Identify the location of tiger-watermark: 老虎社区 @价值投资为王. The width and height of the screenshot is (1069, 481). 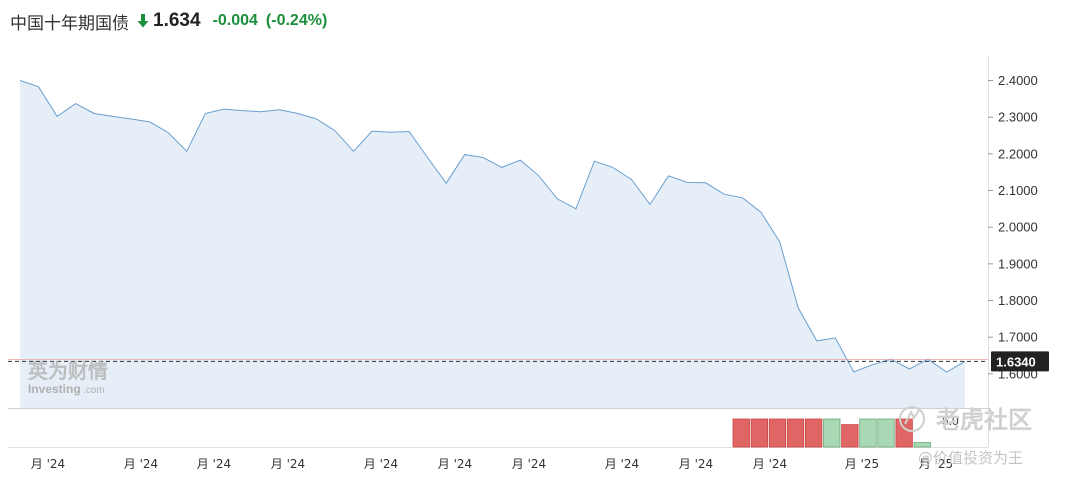
(965, 436).